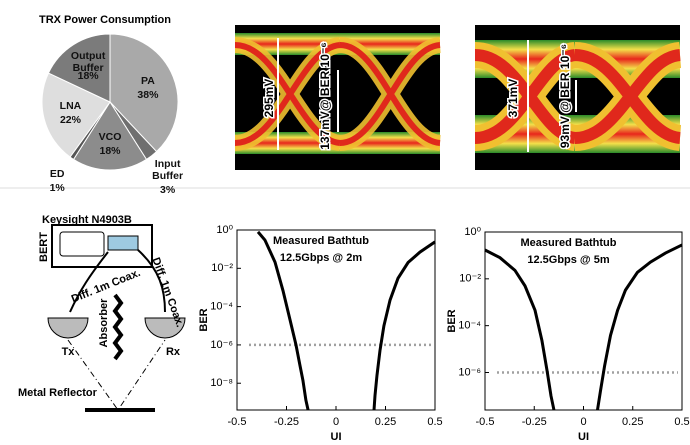  I want to click on slice-value: 38%, so click(148, 94).